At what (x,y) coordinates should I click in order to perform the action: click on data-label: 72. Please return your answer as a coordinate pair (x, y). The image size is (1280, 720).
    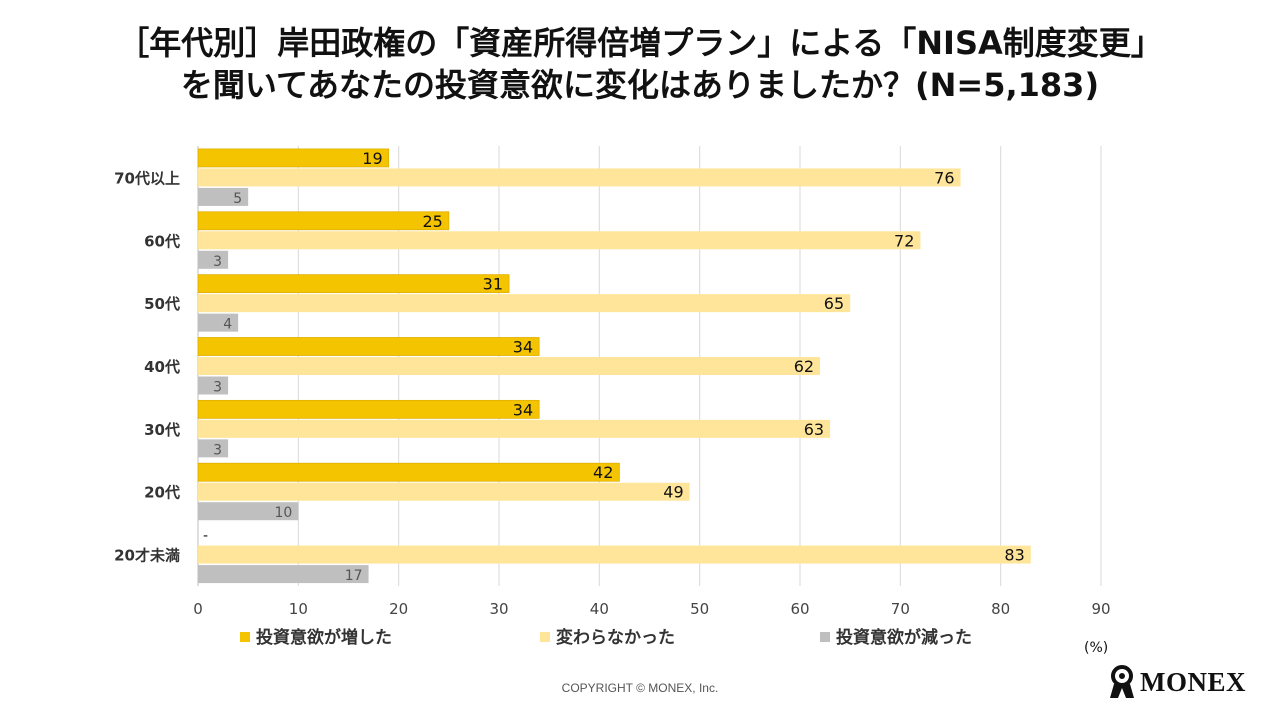
    Looking at the image, I should click on (904, 240).